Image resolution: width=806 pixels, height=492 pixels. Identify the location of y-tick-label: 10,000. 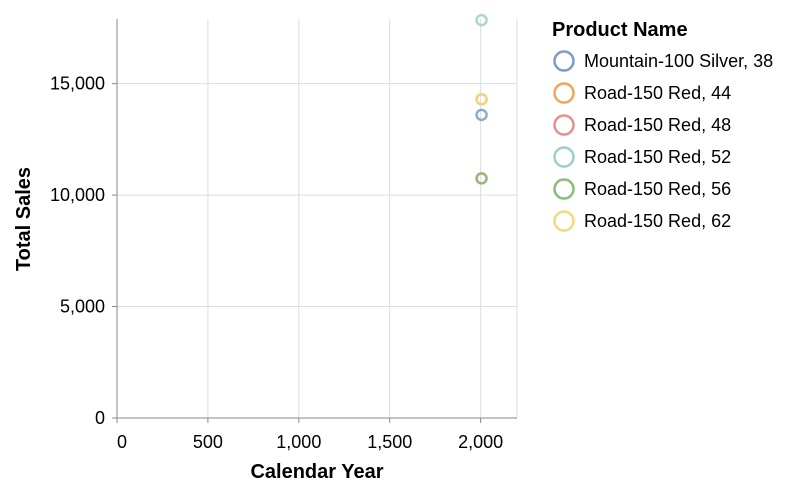
(77, 195).